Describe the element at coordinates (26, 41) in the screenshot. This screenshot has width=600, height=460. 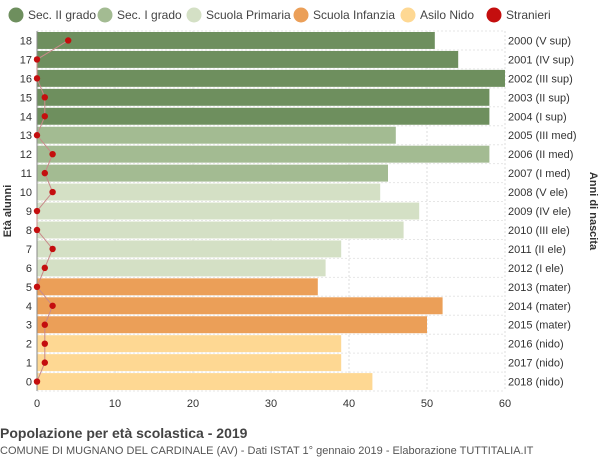
I see `age-tick-label: 18` at that location.